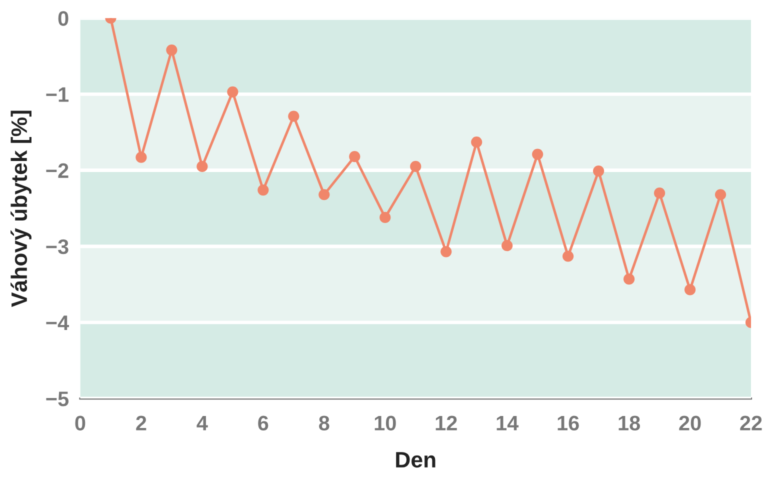 The width and height of the screenshot is (764, 489). I want to click on x-tick-label: 14, so click(507, 423).